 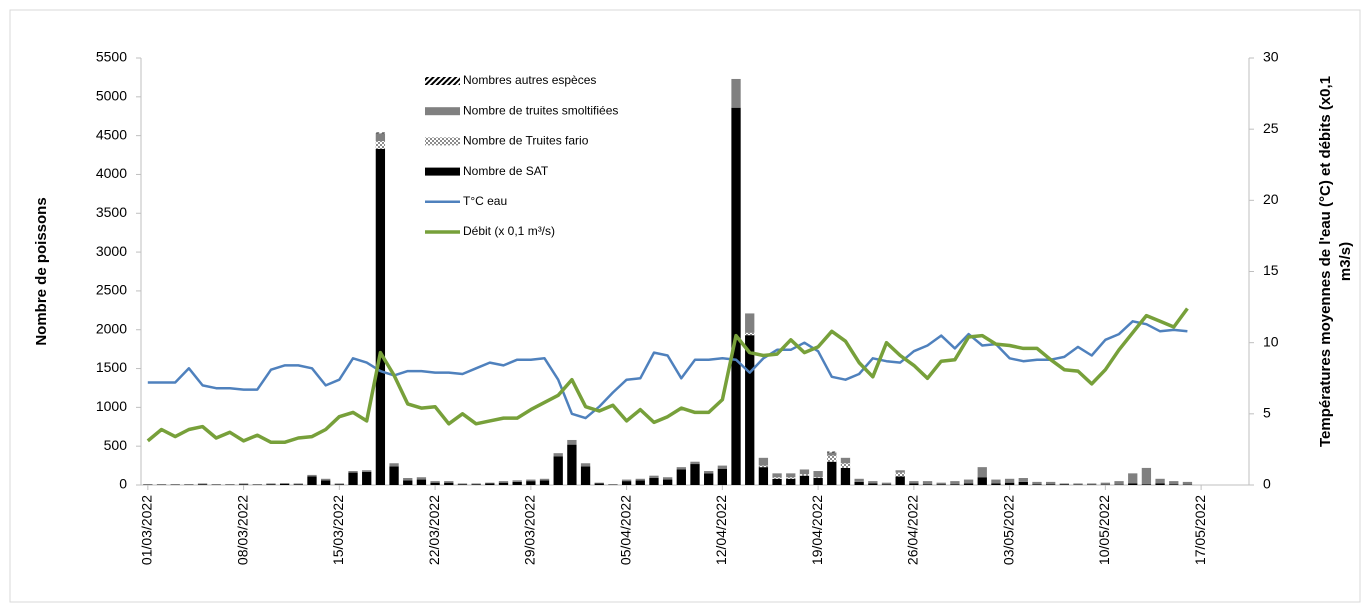 What do you see at coordinates (1271, 270) in the screenshot?
I see `y2-tick-label: 15` at bounding box center [1271, 270].